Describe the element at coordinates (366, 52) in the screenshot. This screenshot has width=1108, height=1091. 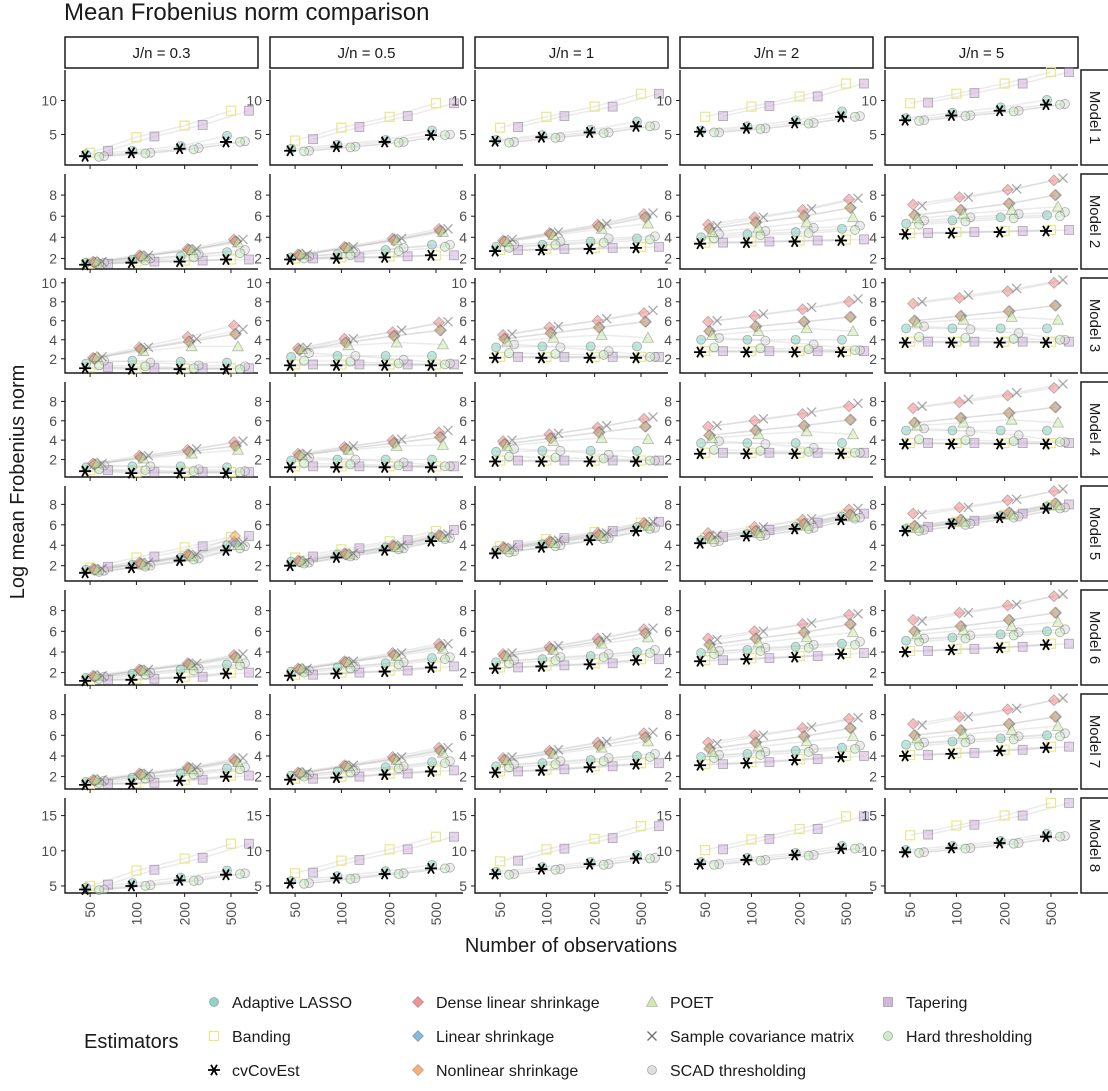
I see `col-strip` at that location.